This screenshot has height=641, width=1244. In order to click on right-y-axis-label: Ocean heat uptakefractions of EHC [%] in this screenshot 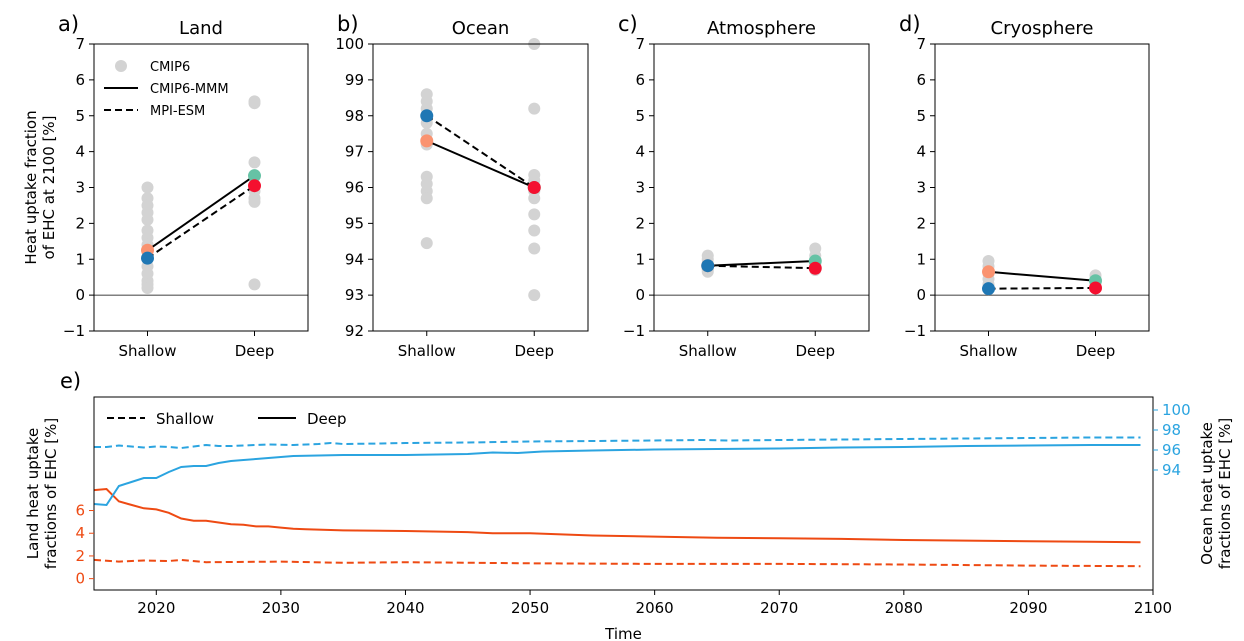, I will do `click(1216, 493)`.